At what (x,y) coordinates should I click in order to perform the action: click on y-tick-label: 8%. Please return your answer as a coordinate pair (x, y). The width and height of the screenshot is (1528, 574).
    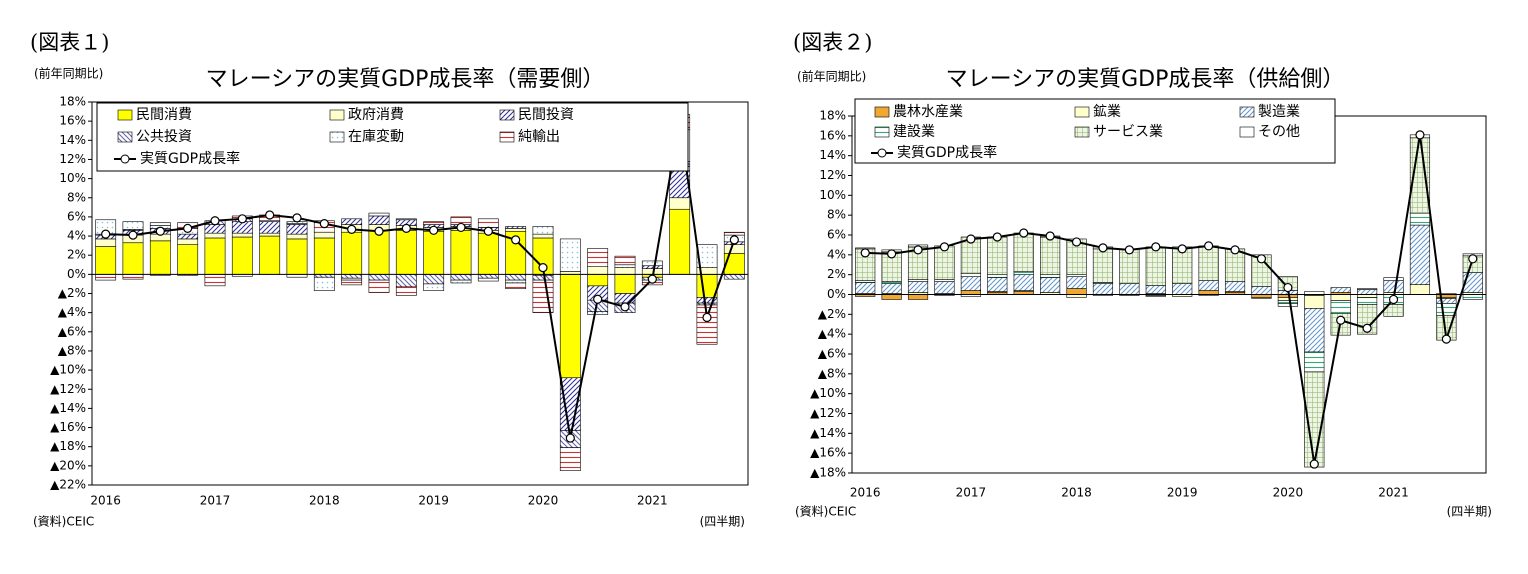
    Looking at the image, I should click on (76, 197).